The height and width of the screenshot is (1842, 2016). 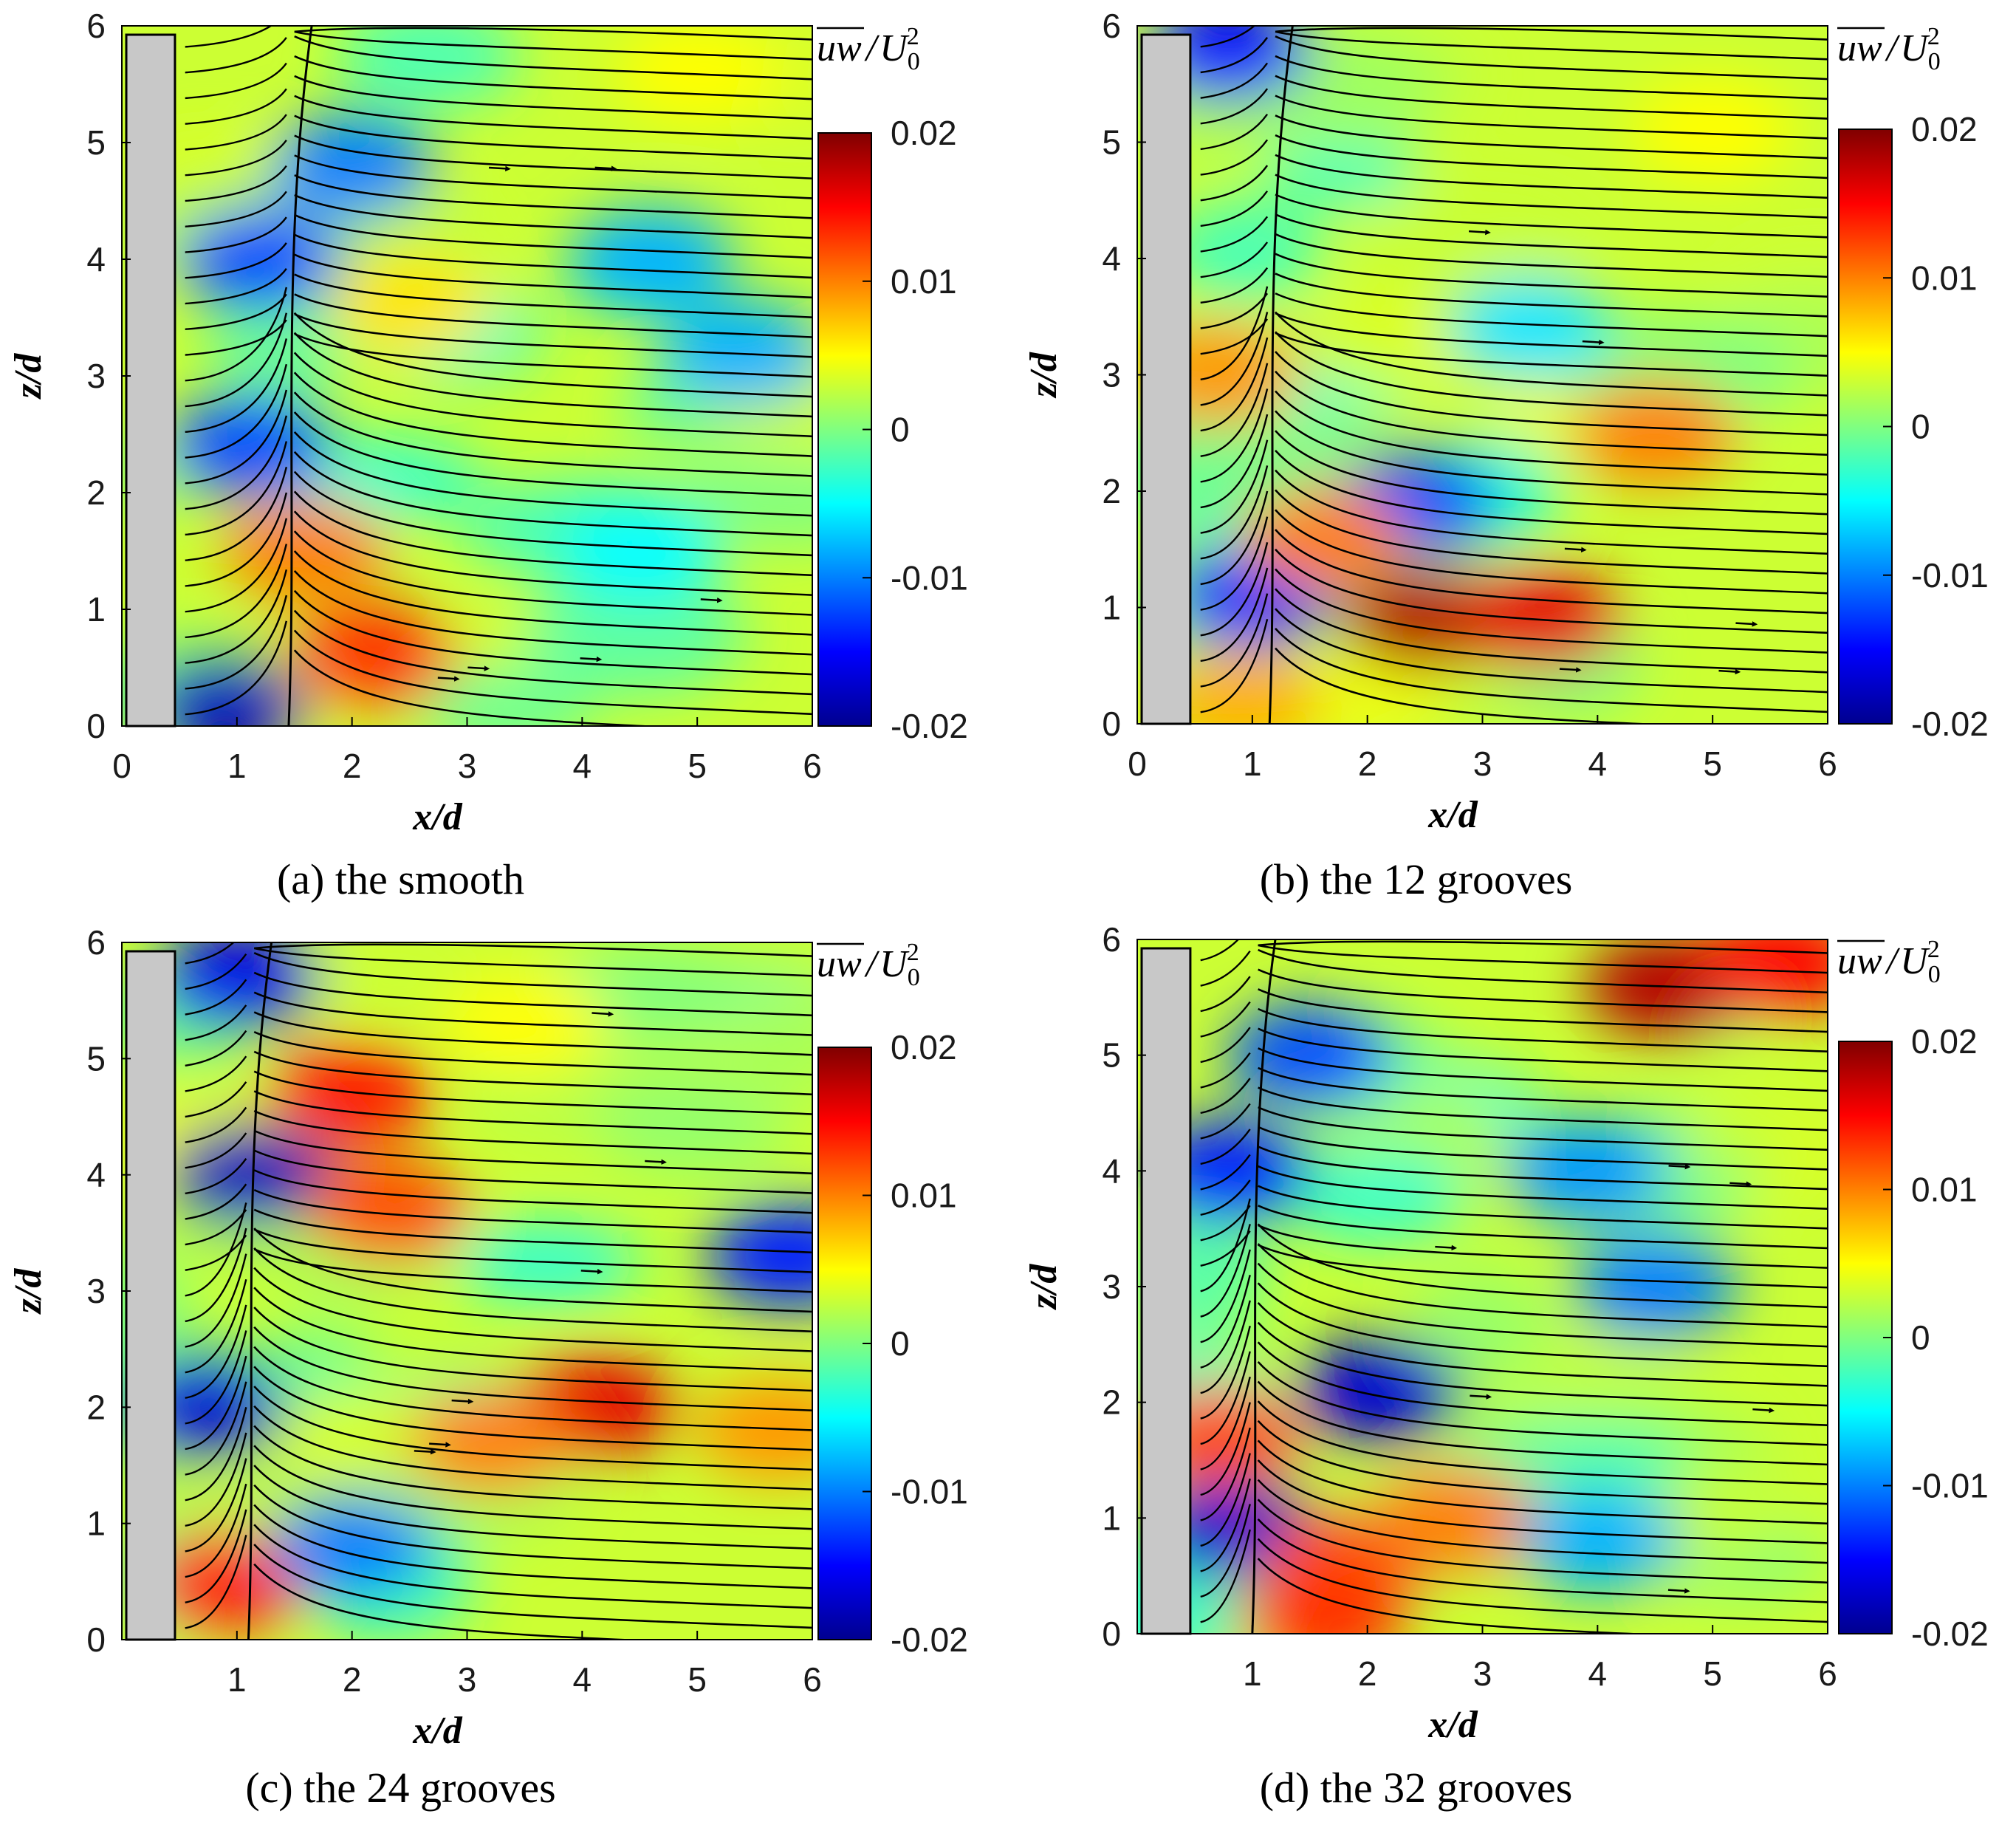 I want to click on colorbar-tick-label: 0.02, so click(x=924, y=133).